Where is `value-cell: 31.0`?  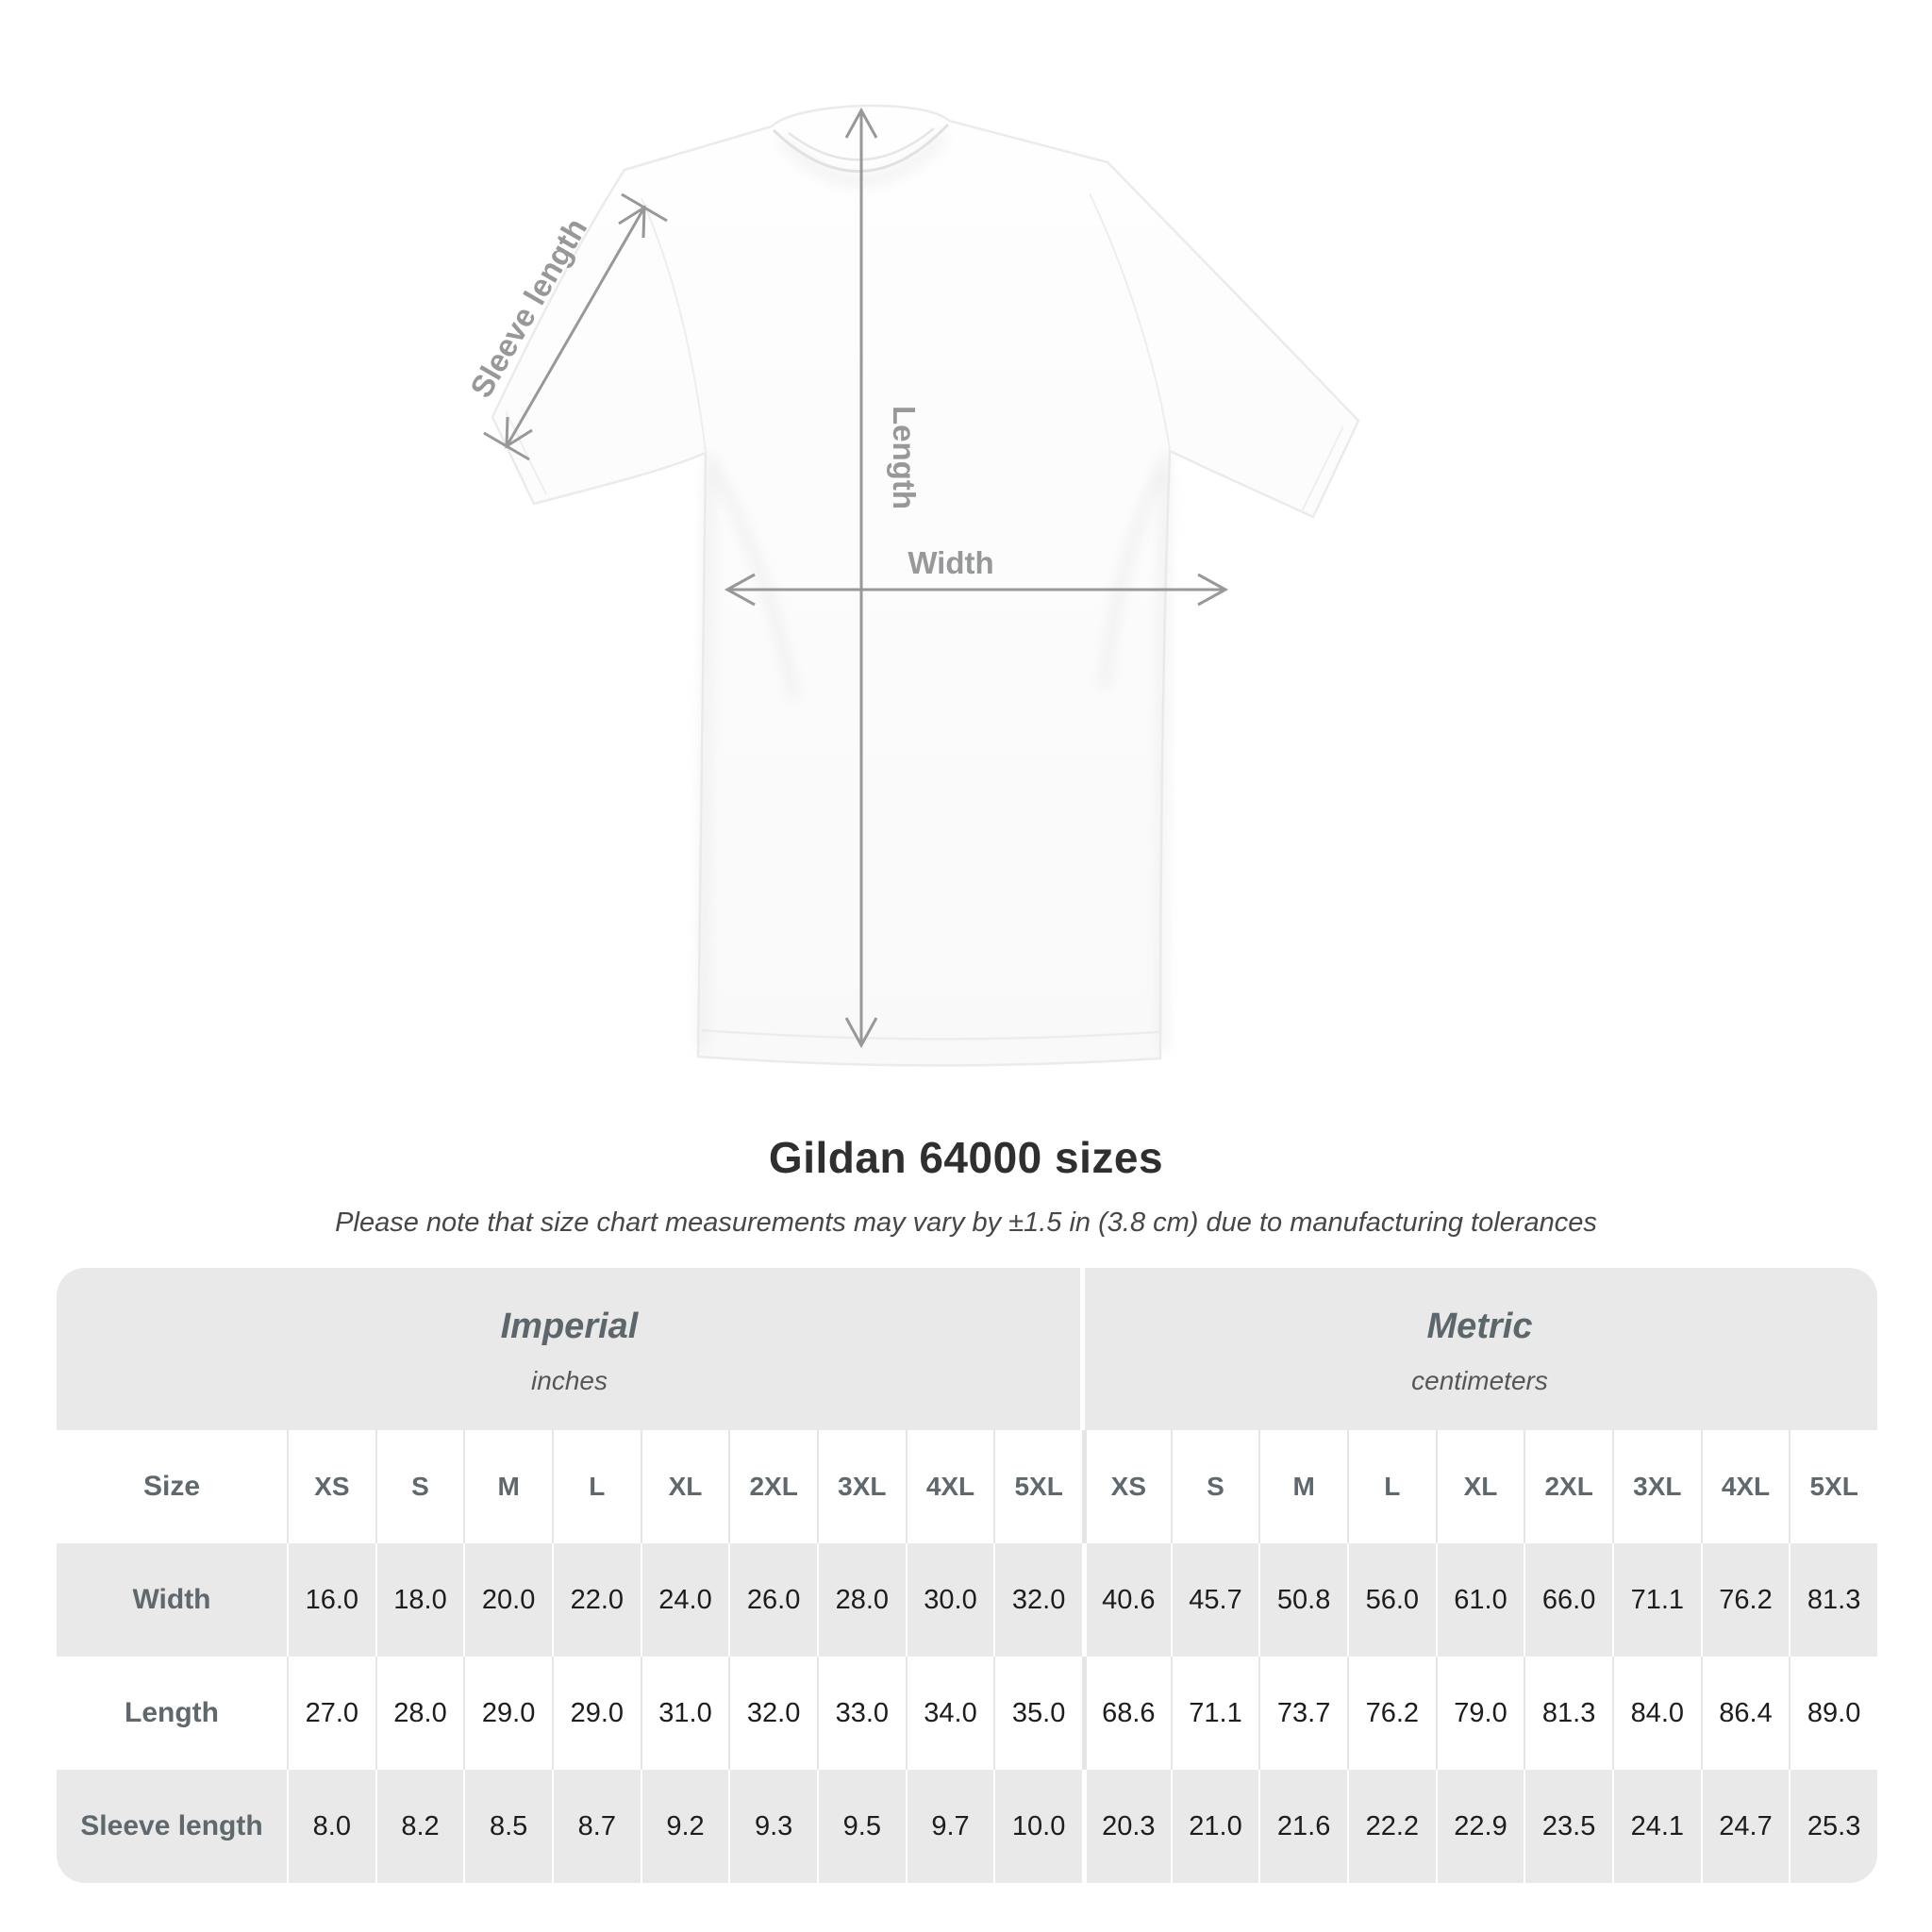
value-cell: 31.0 is located at coordinates (685, 1714).